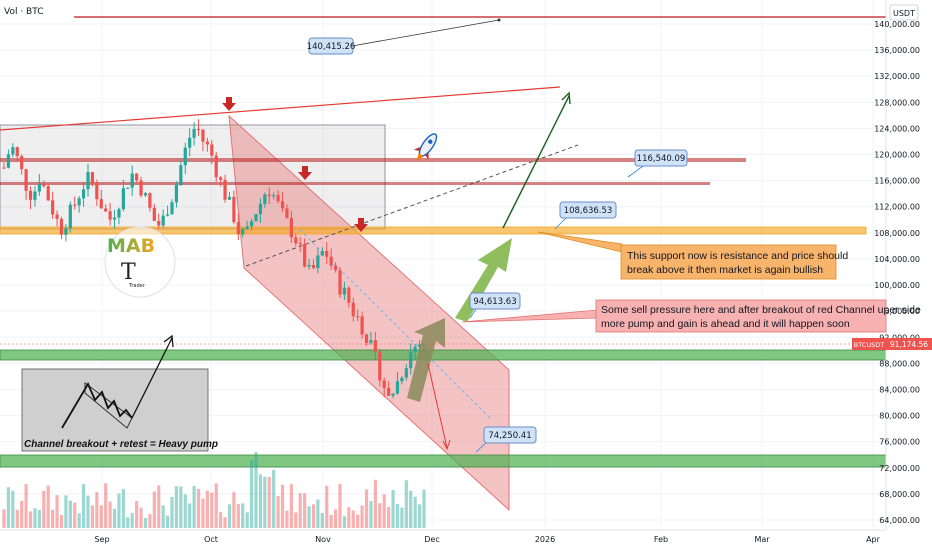  Describe the element at coordinates (509, 436) in the screenshot. I see `svg-text: 74,250.41` at that location.